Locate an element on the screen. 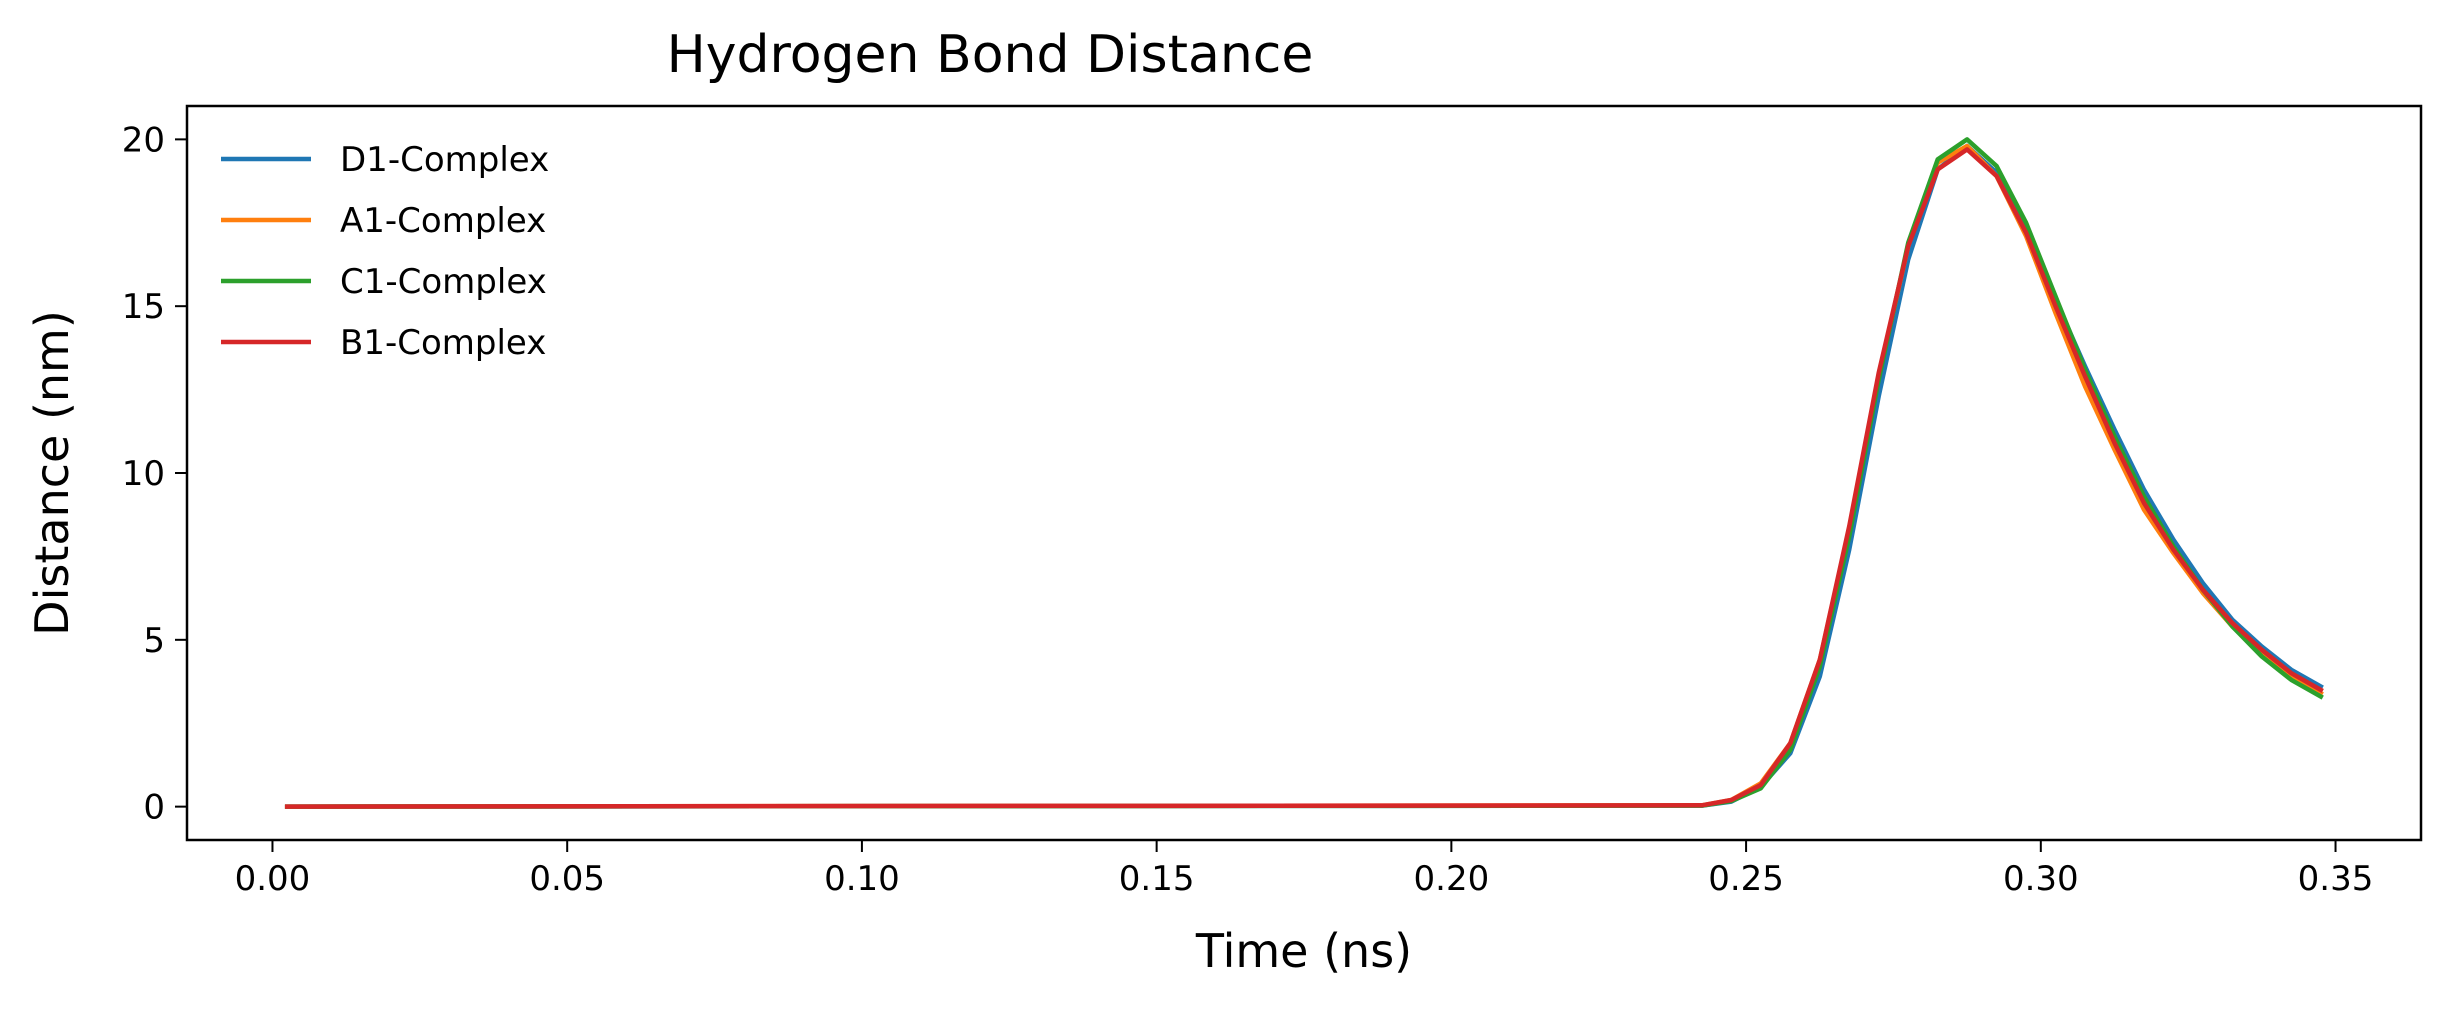 The width and height of the screenshot is (2449, 1014). y-tick-label: 5 is located at coordinates (154, 641).